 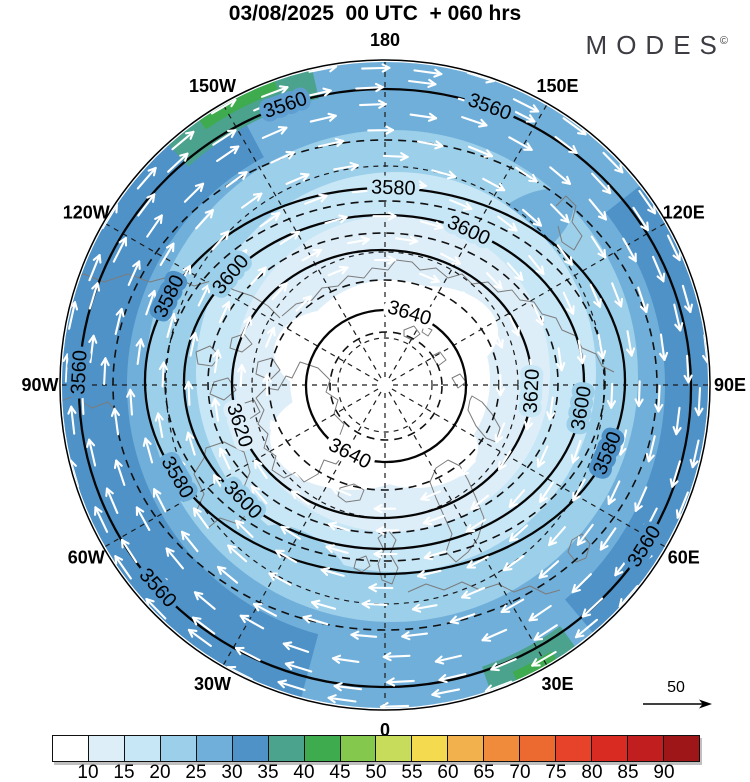 I want to click on colorbar-tick-labels: 10 15 20 25 30 35 40 45 50 55 60 65 70 75 80 85 90, so click(x=375, y=772).